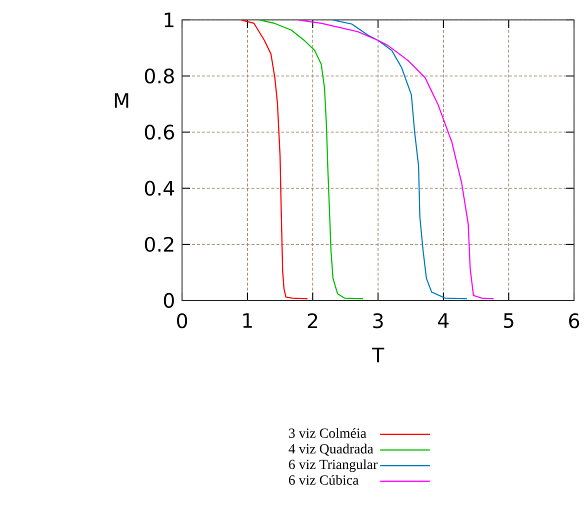 This screenshot has width=587, height=528. Describe the element at coordinates (159, 132) in the screenshot. I see `y-tick-label: 0.6` at that location.